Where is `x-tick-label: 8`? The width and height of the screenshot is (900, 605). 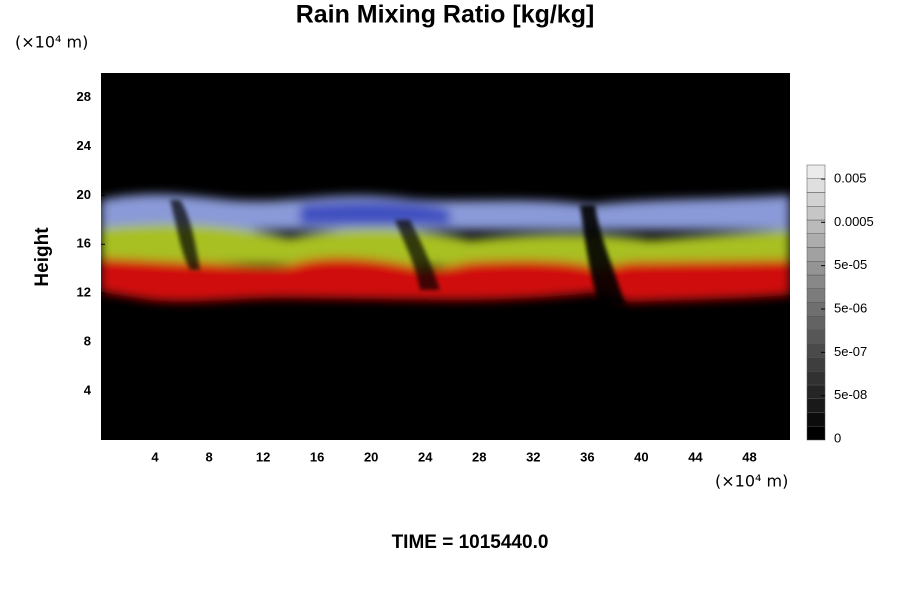
x-tick-label: 8 is located at coordinates (208, 456).